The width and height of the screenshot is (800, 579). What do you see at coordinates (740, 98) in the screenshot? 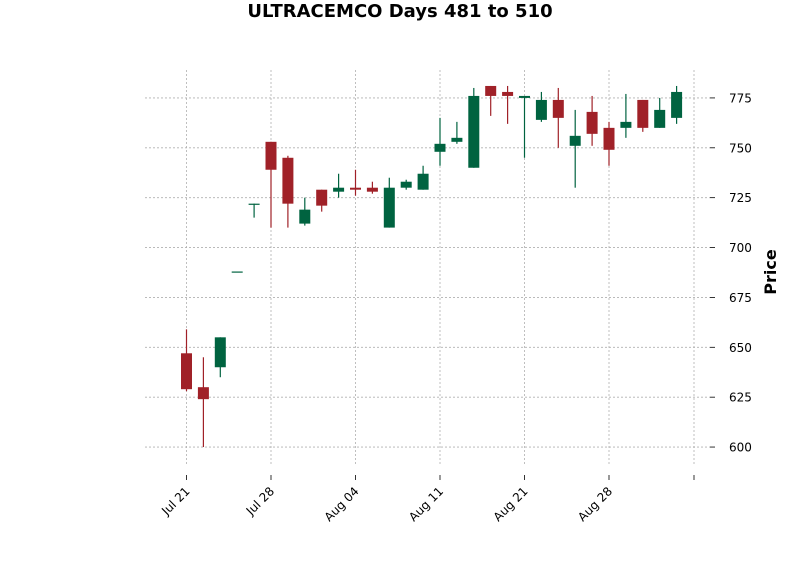
I see `y-tick-label: 775` at bounding box center [740, 98].